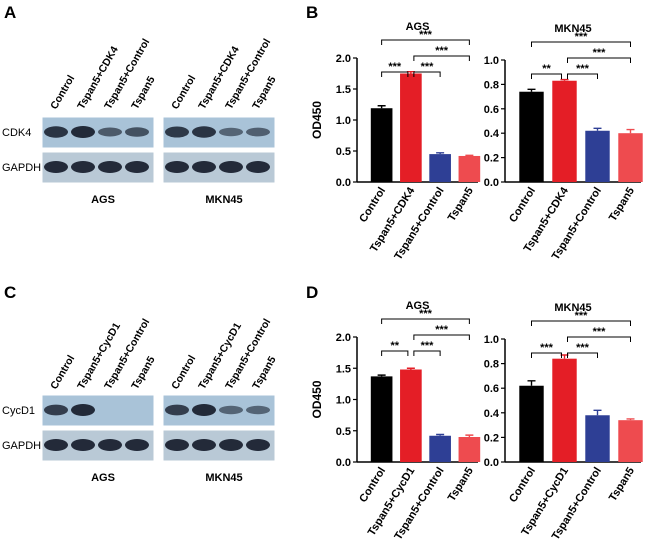 The image size is (650, 552). Describe the element at coordinates (223, 478) in the screenshot. I see `cell-line-label: MKN45` at that location.